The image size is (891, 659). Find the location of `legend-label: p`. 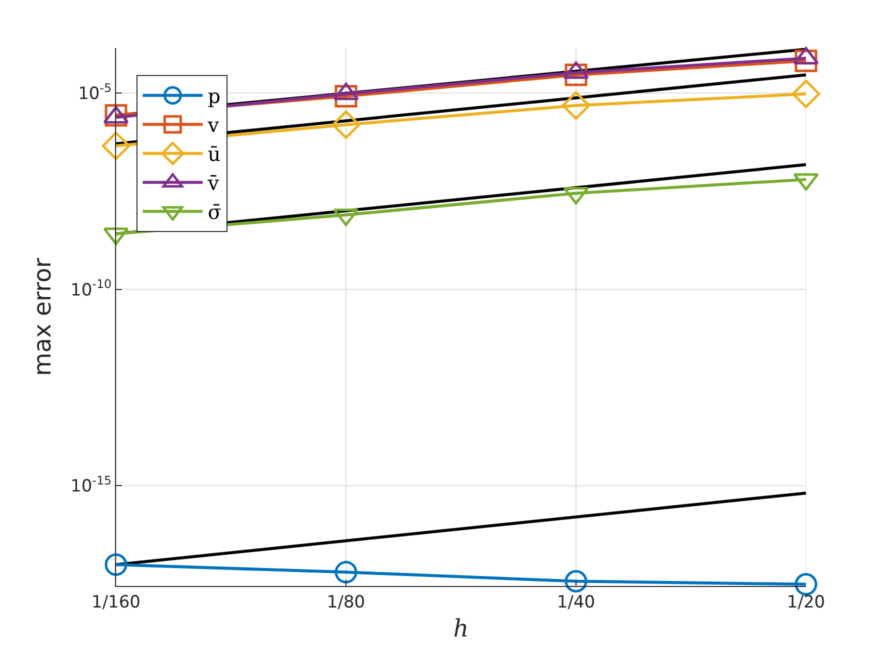

legend-label: p is located at coordinates (214, 96).